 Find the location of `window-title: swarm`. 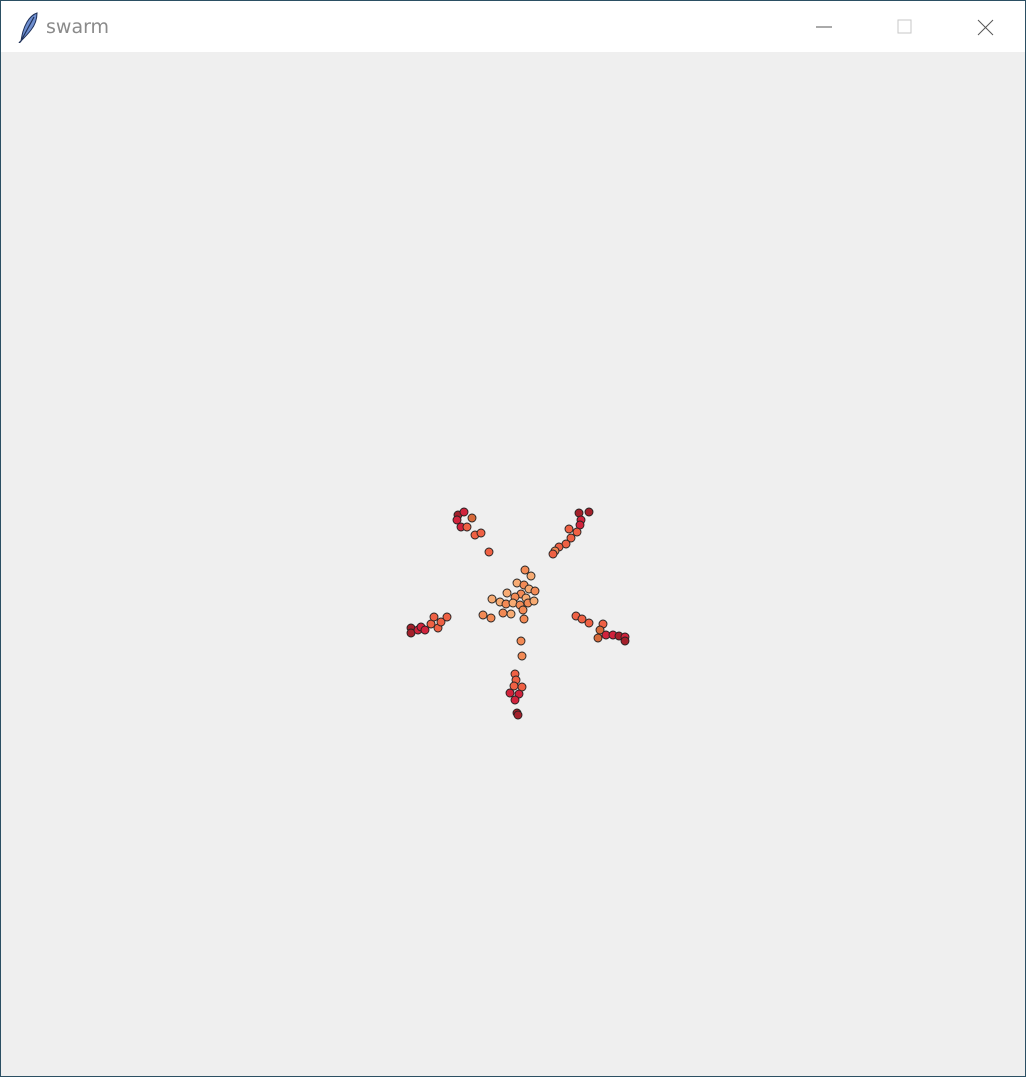

window-title: swarm is located at coordinates (78, 27).